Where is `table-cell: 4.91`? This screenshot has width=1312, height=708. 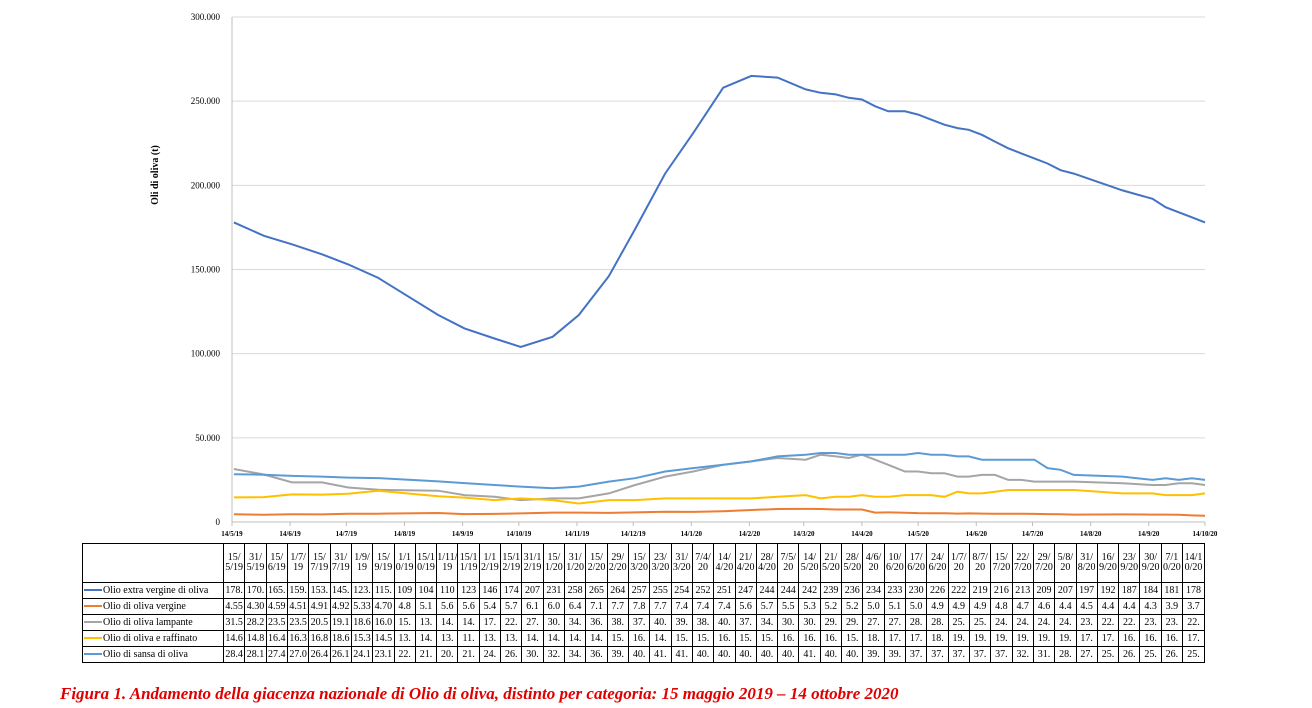
table-cell: 4.91 is located at coordinates (319, 606).